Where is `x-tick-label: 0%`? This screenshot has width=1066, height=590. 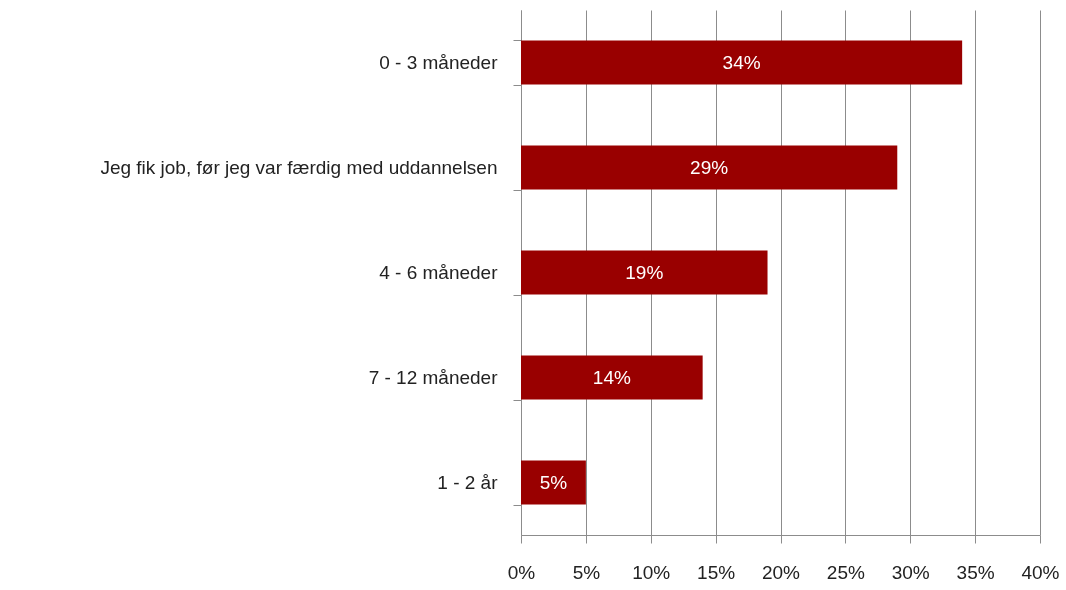
x-tick-label: 0% is located at coordinates (521, 572).